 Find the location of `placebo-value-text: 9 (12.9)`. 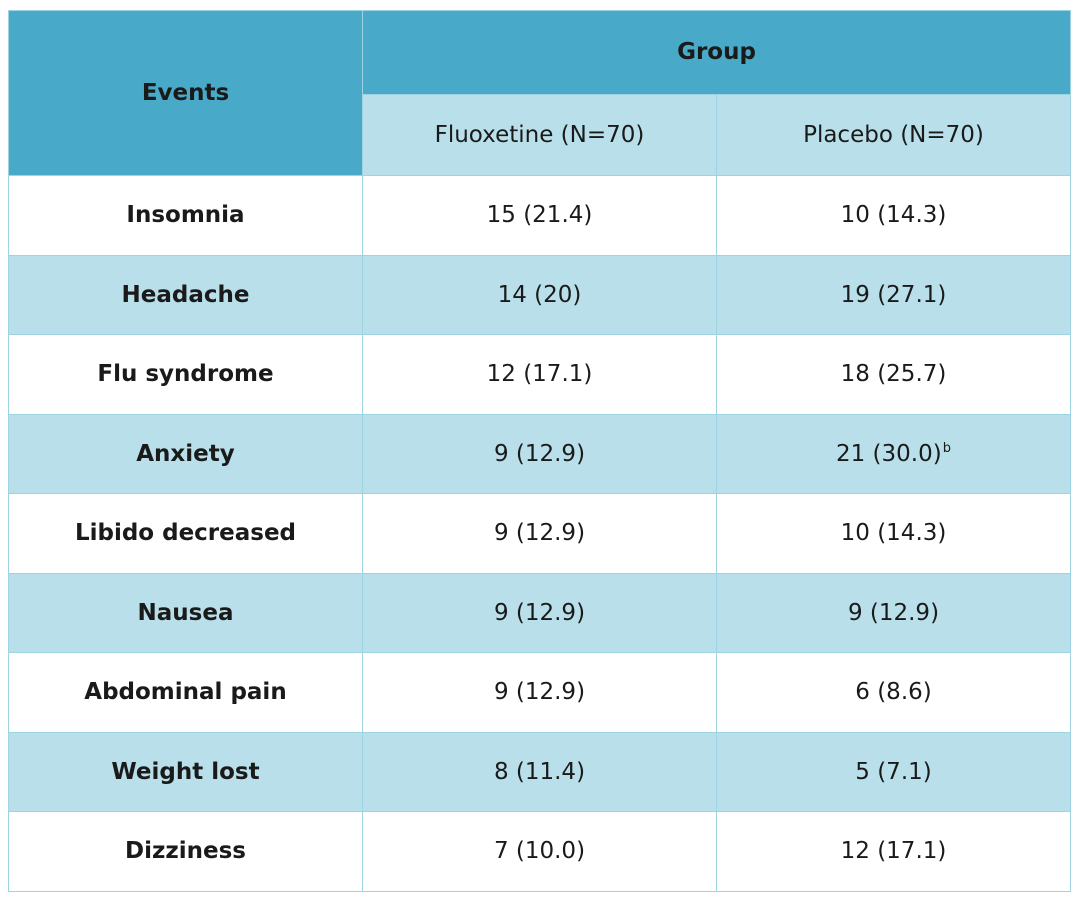

placebo-value-text: 9 (12.9) is located at coordinates (893, 612).